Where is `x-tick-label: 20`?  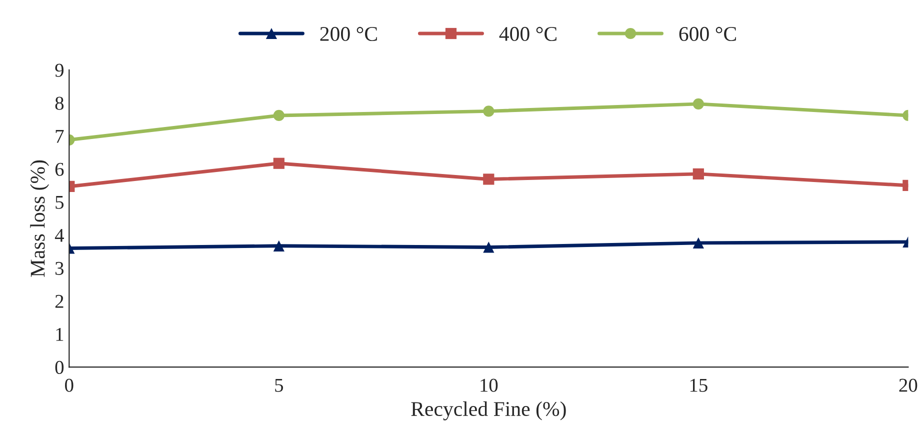 x-tick-label: 20 is located at coordinates (908, 385).